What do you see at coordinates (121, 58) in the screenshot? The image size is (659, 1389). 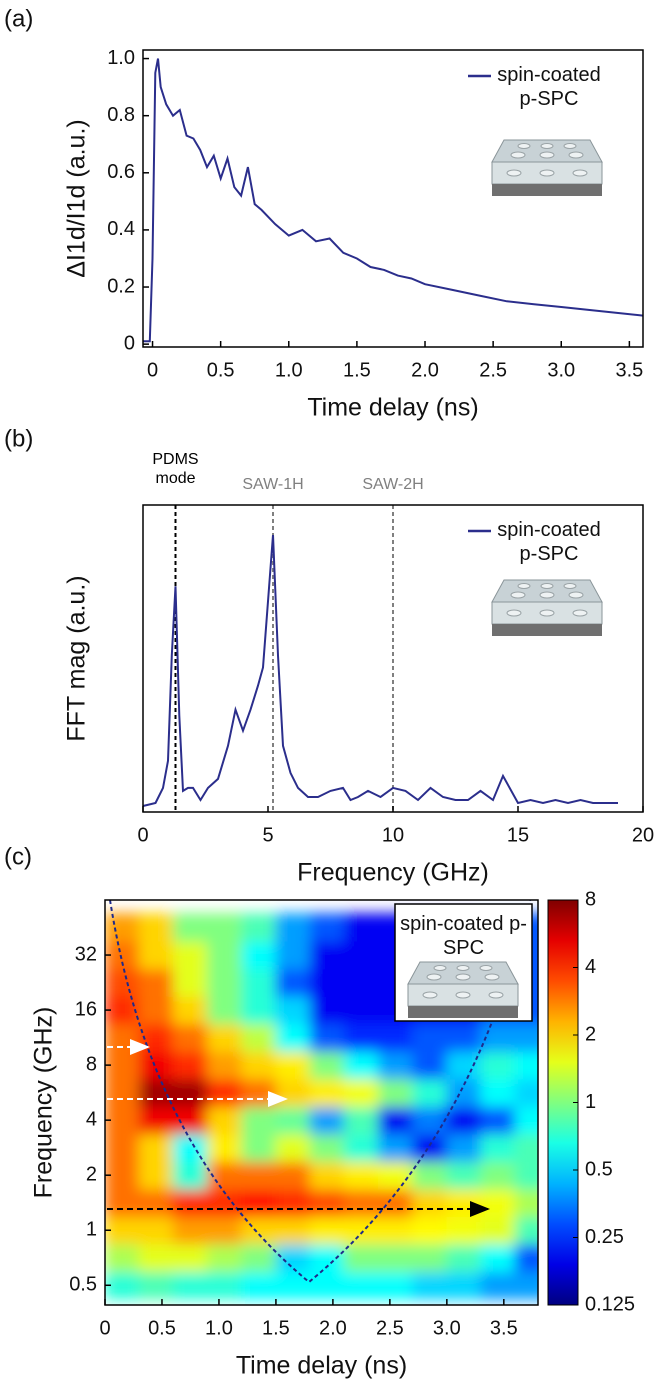 I see `y-tick-label: 1.0` at bounding box center [121, 58].